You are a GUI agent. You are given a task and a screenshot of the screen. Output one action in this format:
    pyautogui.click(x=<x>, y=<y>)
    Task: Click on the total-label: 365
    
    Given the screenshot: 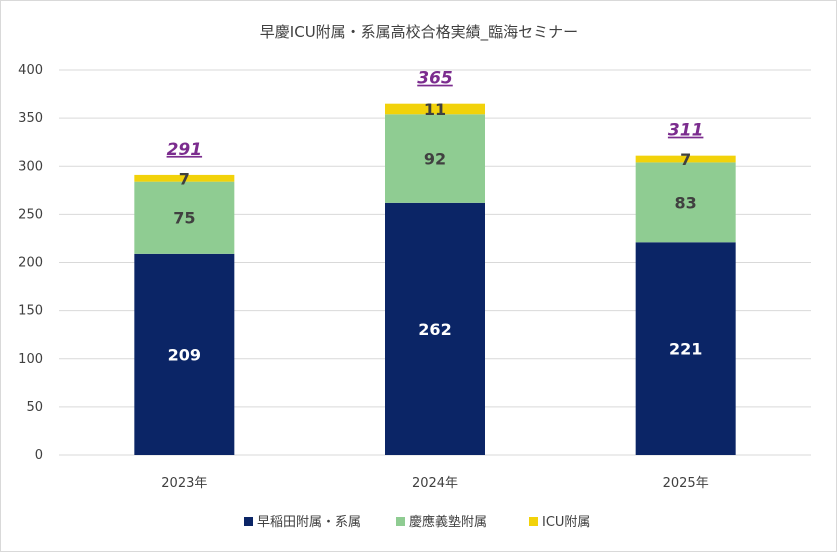 What is the action you would take?
    pyautogui.click(x=435, y=79)
    